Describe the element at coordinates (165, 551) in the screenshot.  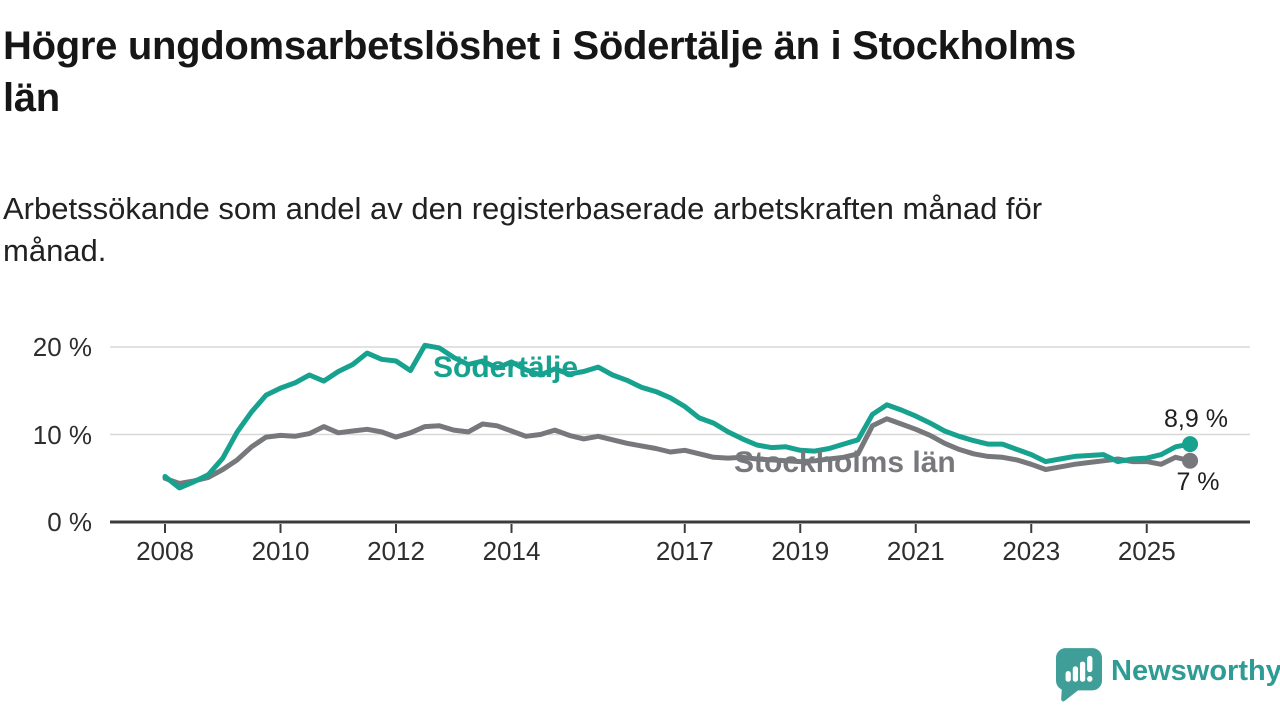
I see `x-axis-tick-label: 2008` at that location.